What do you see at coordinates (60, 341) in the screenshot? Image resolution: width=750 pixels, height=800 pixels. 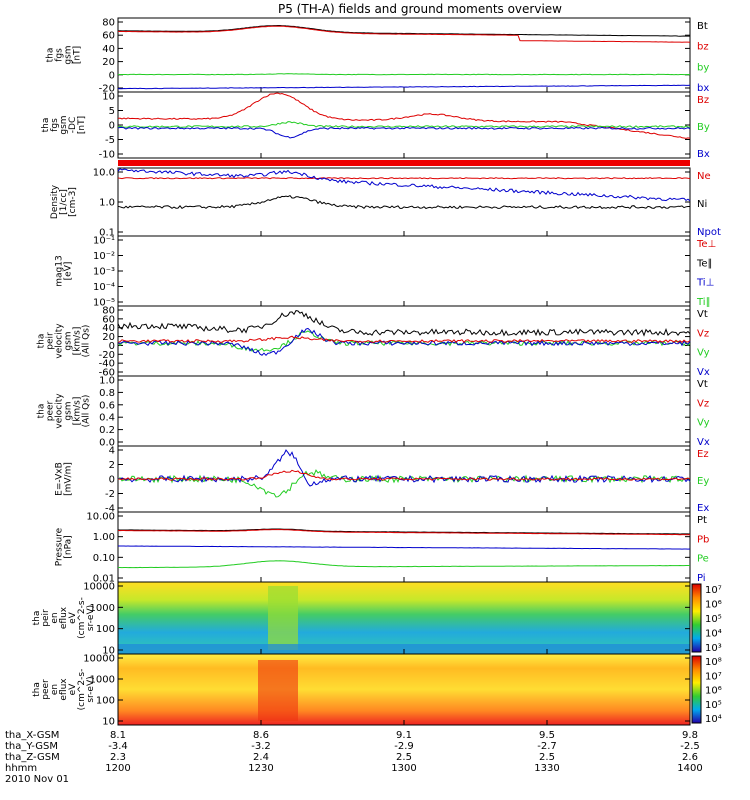 I see `y-axis-label: velocity` at bounding box center [60, 341].